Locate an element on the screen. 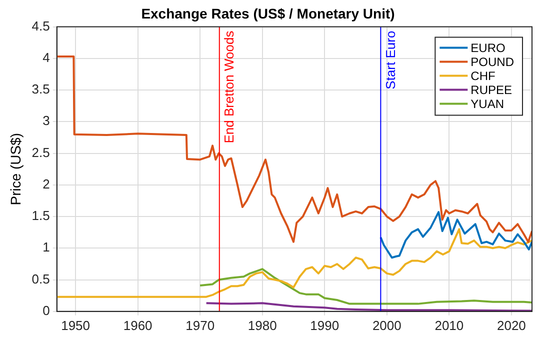 The height and width of the screenshot is (337, 560). chart-title: Exchange Rates (US$ / Monetary Unit) is located at coordinates (268, 13).